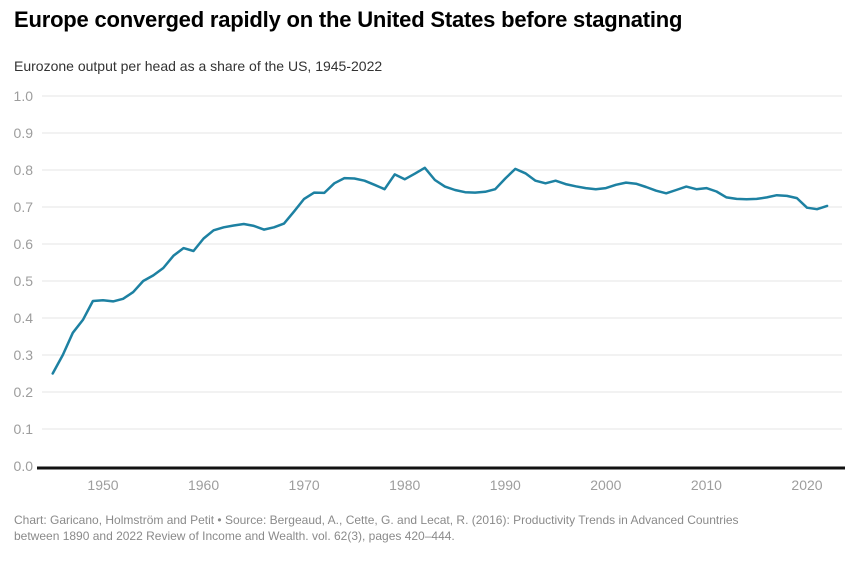  I want to click on y-axis-tick-label: 0.4, so click(24, 318).